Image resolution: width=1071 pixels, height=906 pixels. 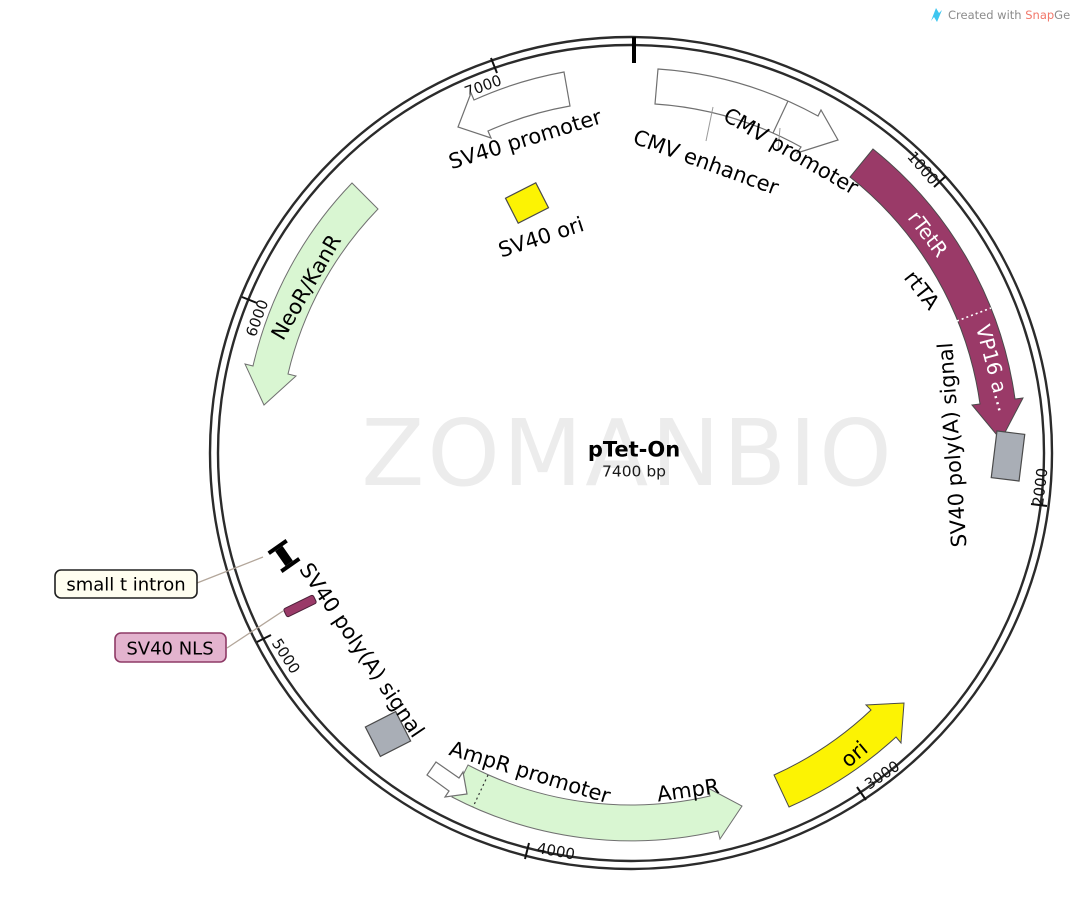 What do you see at coordinates (480, 791) in the screenshot?
I see `separator-ampr-promoter` at bounding box center [480, 791].